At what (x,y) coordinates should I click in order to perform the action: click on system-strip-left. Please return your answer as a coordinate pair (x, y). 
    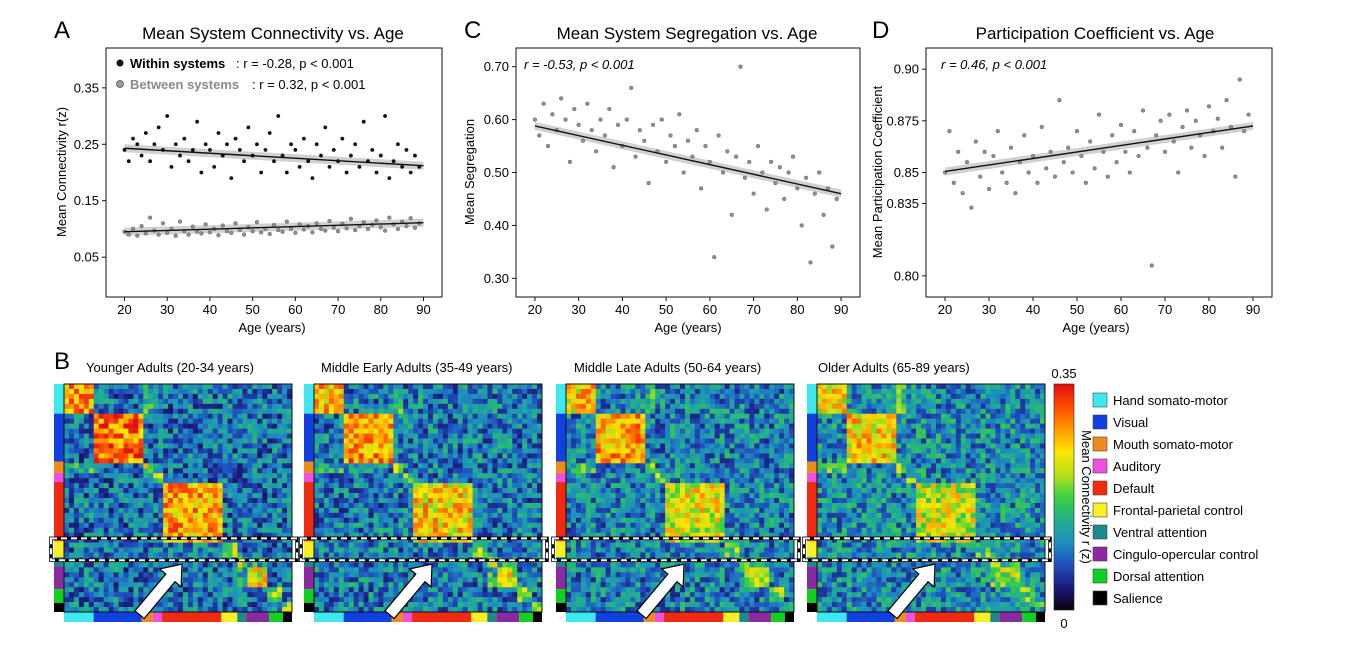
    Looking at the image, I should click on (561, 399).